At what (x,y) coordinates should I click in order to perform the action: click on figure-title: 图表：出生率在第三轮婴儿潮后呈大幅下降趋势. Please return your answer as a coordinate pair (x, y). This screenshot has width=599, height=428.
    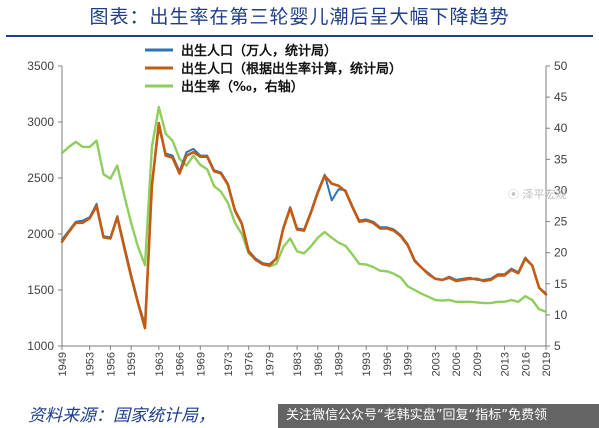
    Looking at the image, I should click on (299, 17).